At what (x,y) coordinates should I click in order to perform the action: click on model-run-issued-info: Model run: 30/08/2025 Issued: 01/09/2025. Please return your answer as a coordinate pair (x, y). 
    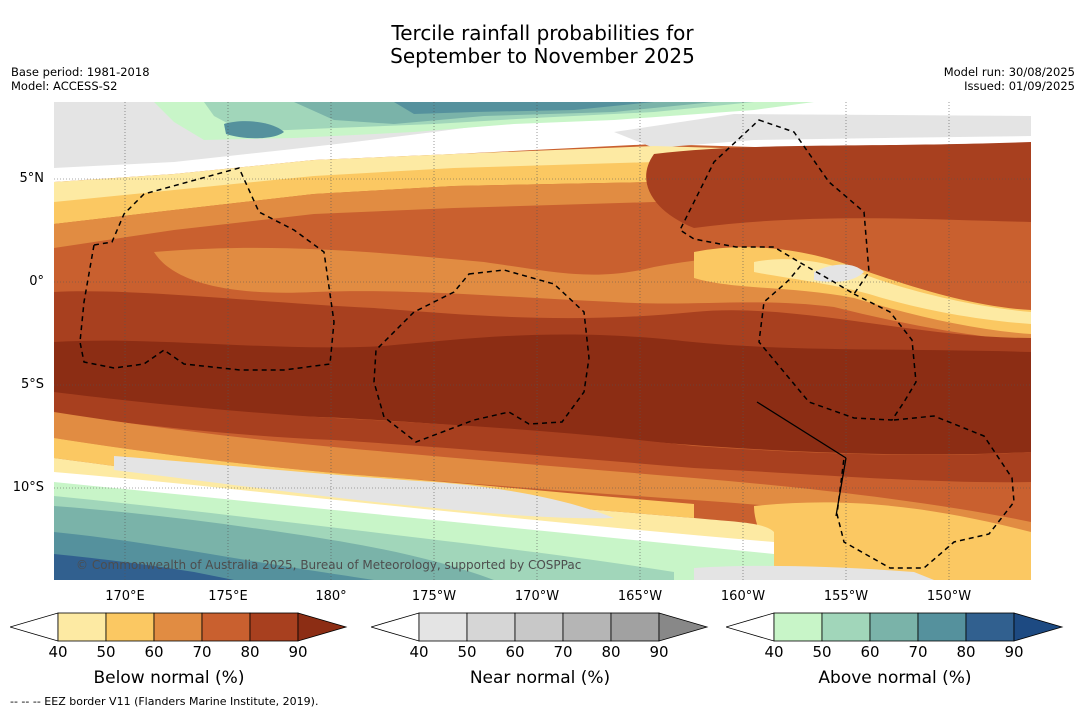
    Looking at the image, I should click on (1009, 79).